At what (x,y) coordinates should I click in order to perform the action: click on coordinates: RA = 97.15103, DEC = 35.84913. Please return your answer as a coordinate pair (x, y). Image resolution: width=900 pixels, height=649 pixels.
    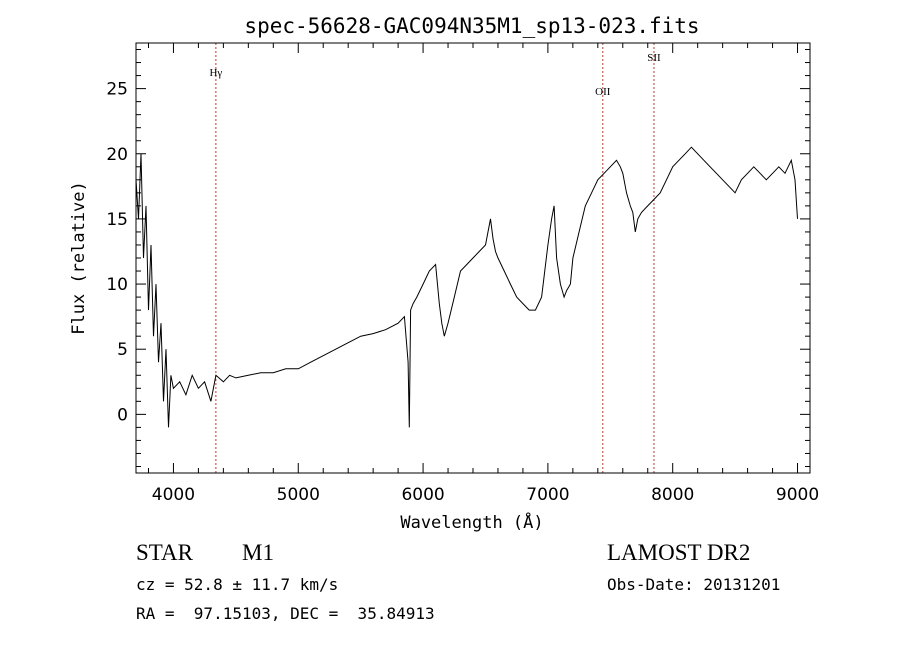
    Looking at the image, I should click on (285, 613).